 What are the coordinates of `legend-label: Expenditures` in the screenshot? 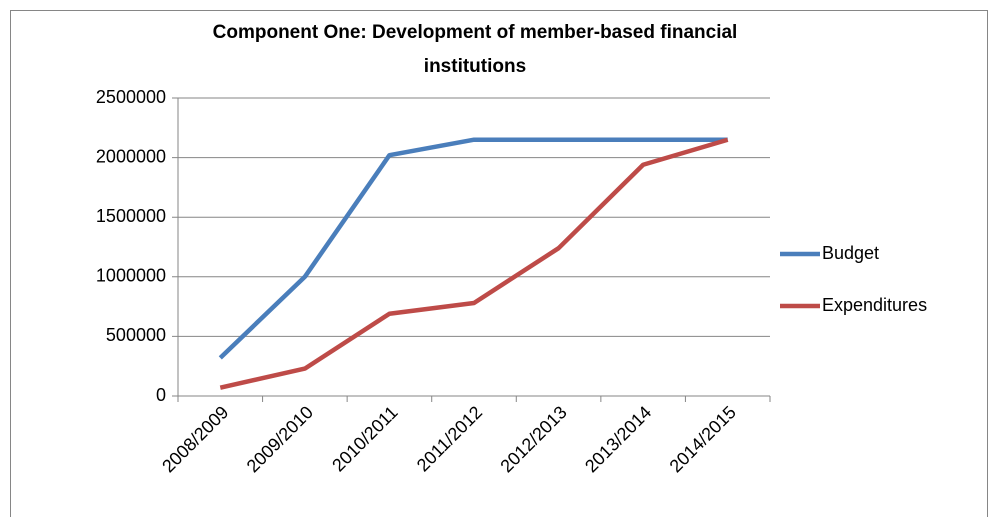 It's located at (874, 305).